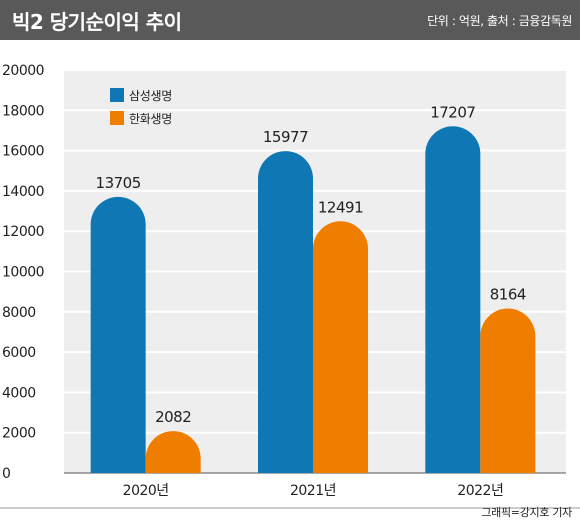 The width and height of the screenshot is (580, 523). What do you see at coordinates (340, 207) in the screenshot?
I see `data-label: 12491` at bounding box center [340, 207].